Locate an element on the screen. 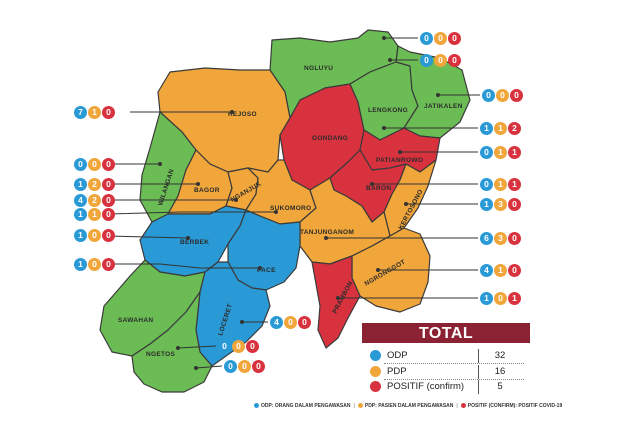 The image size is (640, 426). divider is located at coordinates (478, 372).